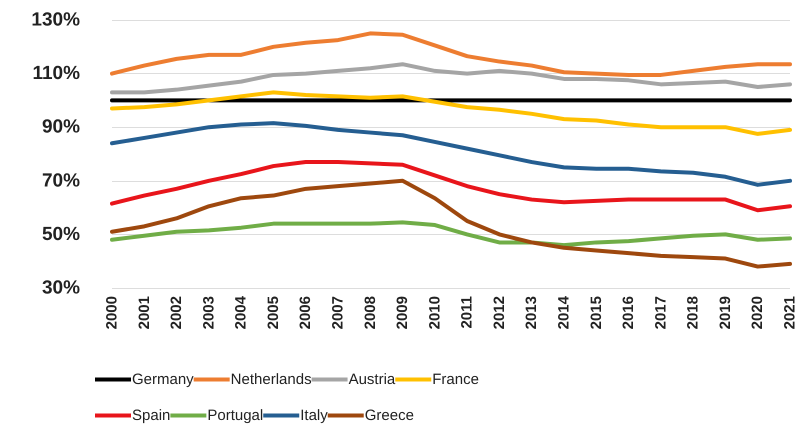 This screenshot has height=434, width=798. I want to click on x-tick-label: 2008, so click(370, 313).